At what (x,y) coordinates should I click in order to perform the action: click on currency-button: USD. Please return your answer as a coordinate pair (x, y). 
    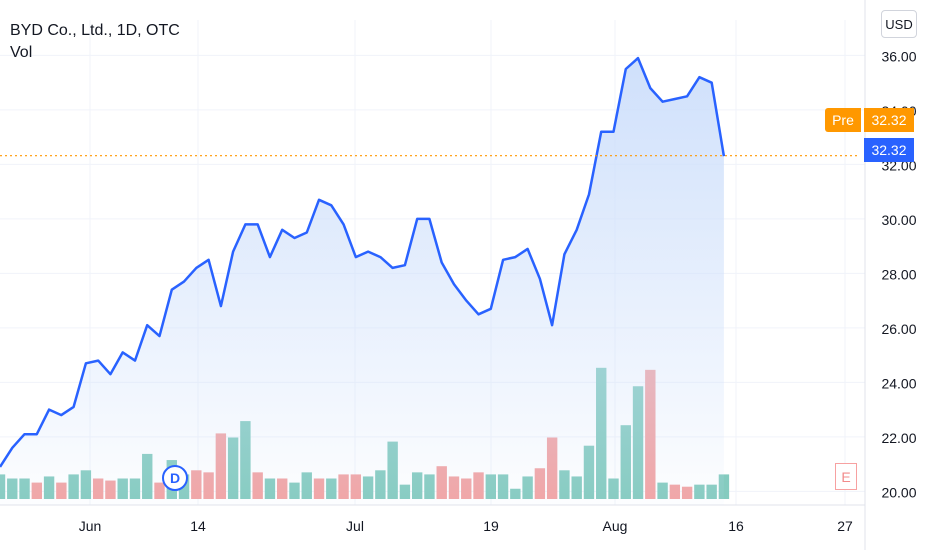
    Looking at the image, I should click on (899, 24).